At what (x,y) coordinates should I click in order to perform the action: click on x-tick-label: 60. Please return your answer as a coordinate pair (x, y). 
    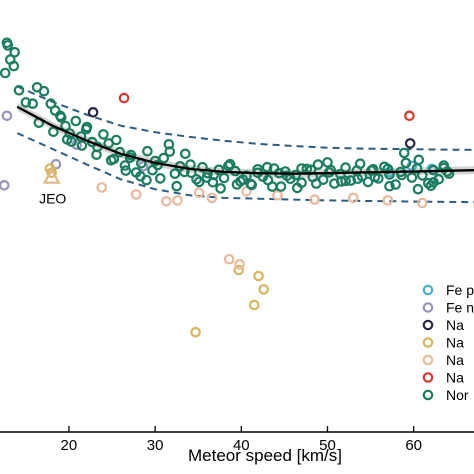
    Looking at the image, I should click on (413, 445).